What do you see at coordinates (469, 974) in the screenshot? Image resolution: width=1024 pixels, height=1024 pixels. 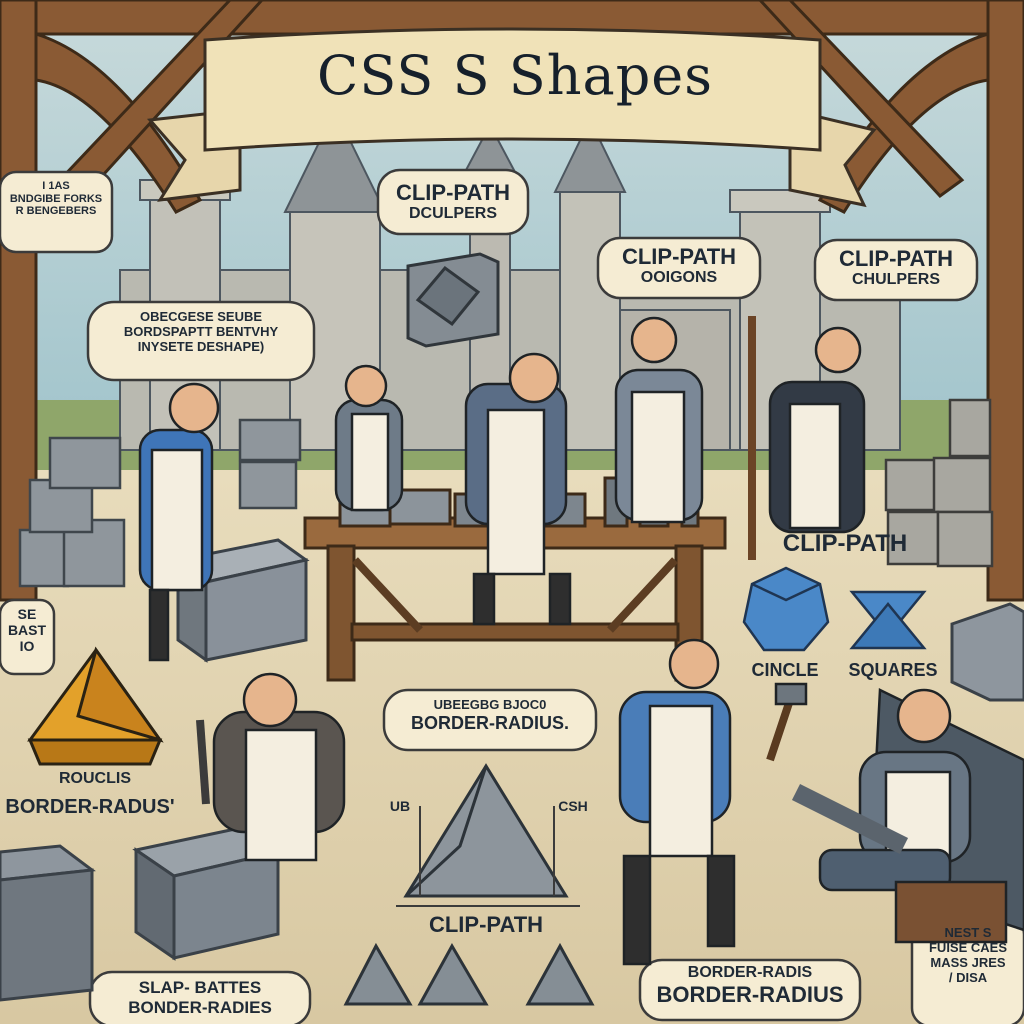 I see `small-pyramids` at bounding box center [469, 974].